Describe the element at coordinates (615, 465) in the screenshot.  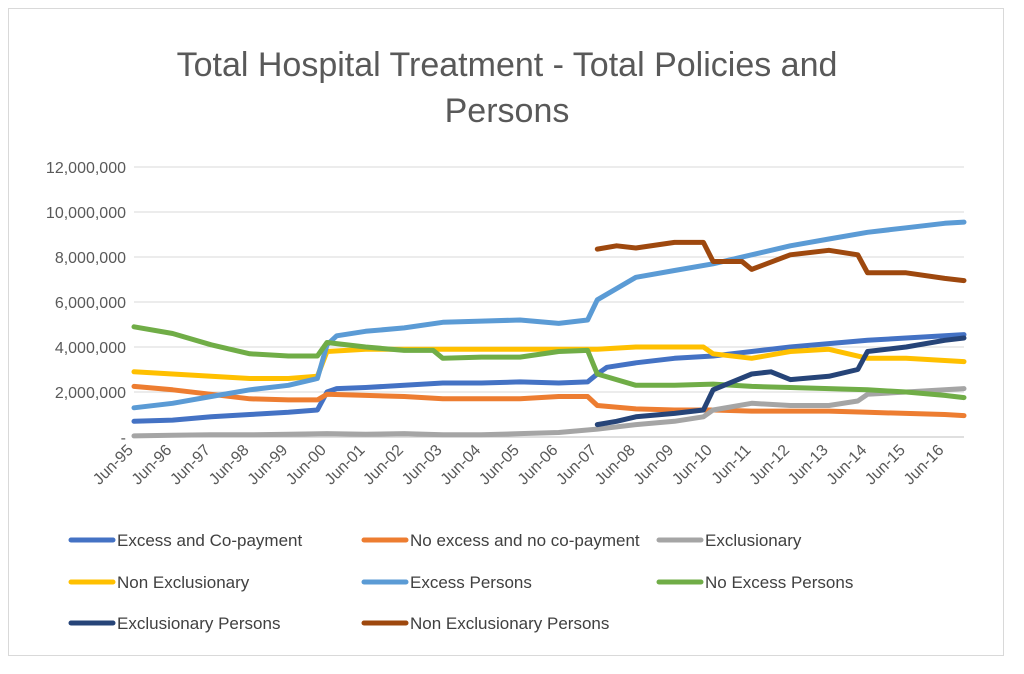
I see `x-tick-label: Jun-08` at that location.